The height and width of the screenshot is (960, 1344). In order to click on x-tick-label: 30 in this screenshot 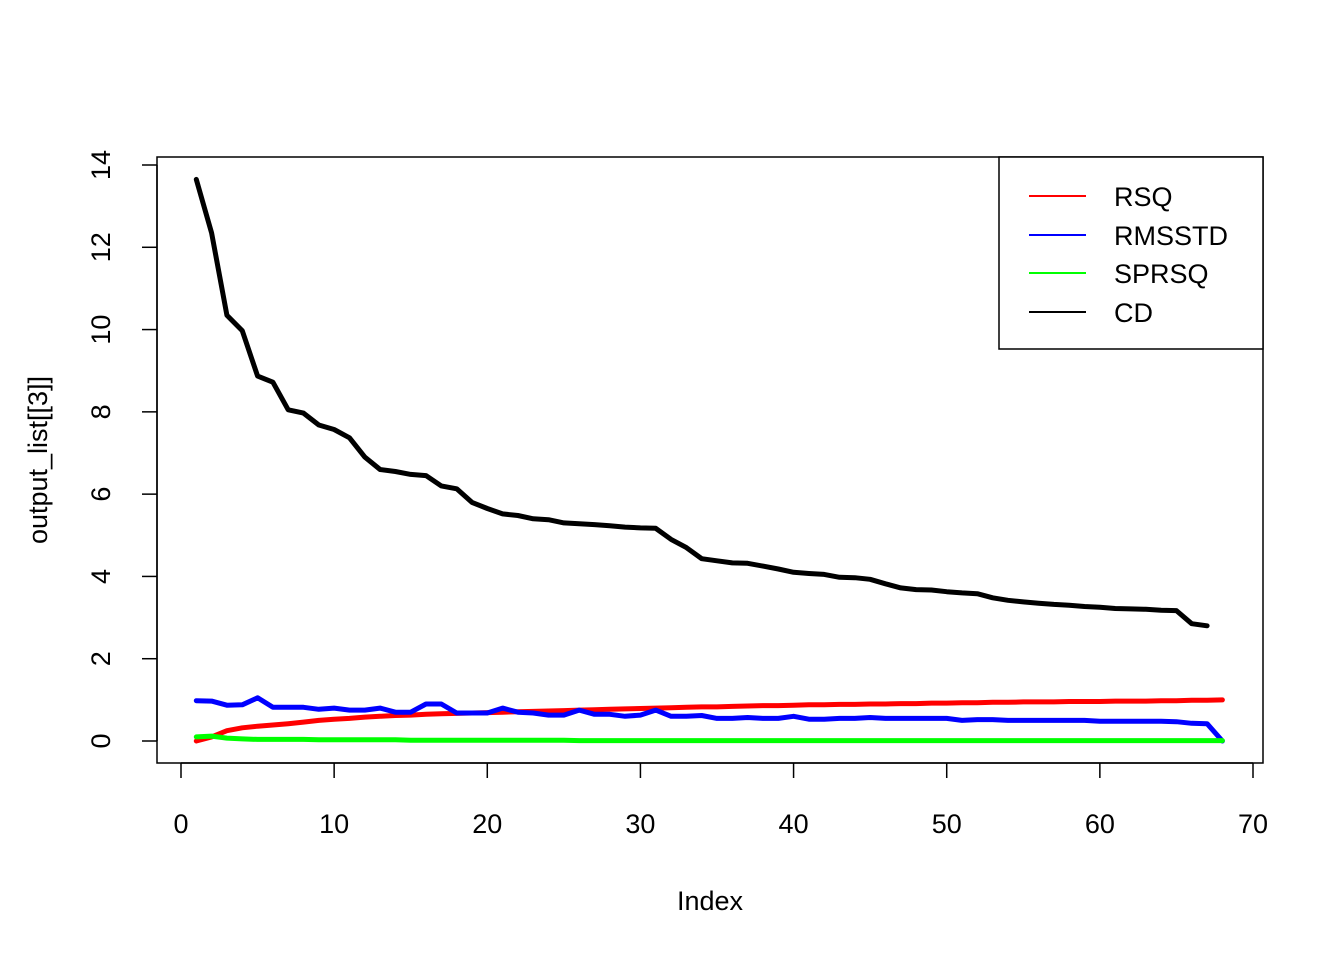, I will do `click(640, 824)`.